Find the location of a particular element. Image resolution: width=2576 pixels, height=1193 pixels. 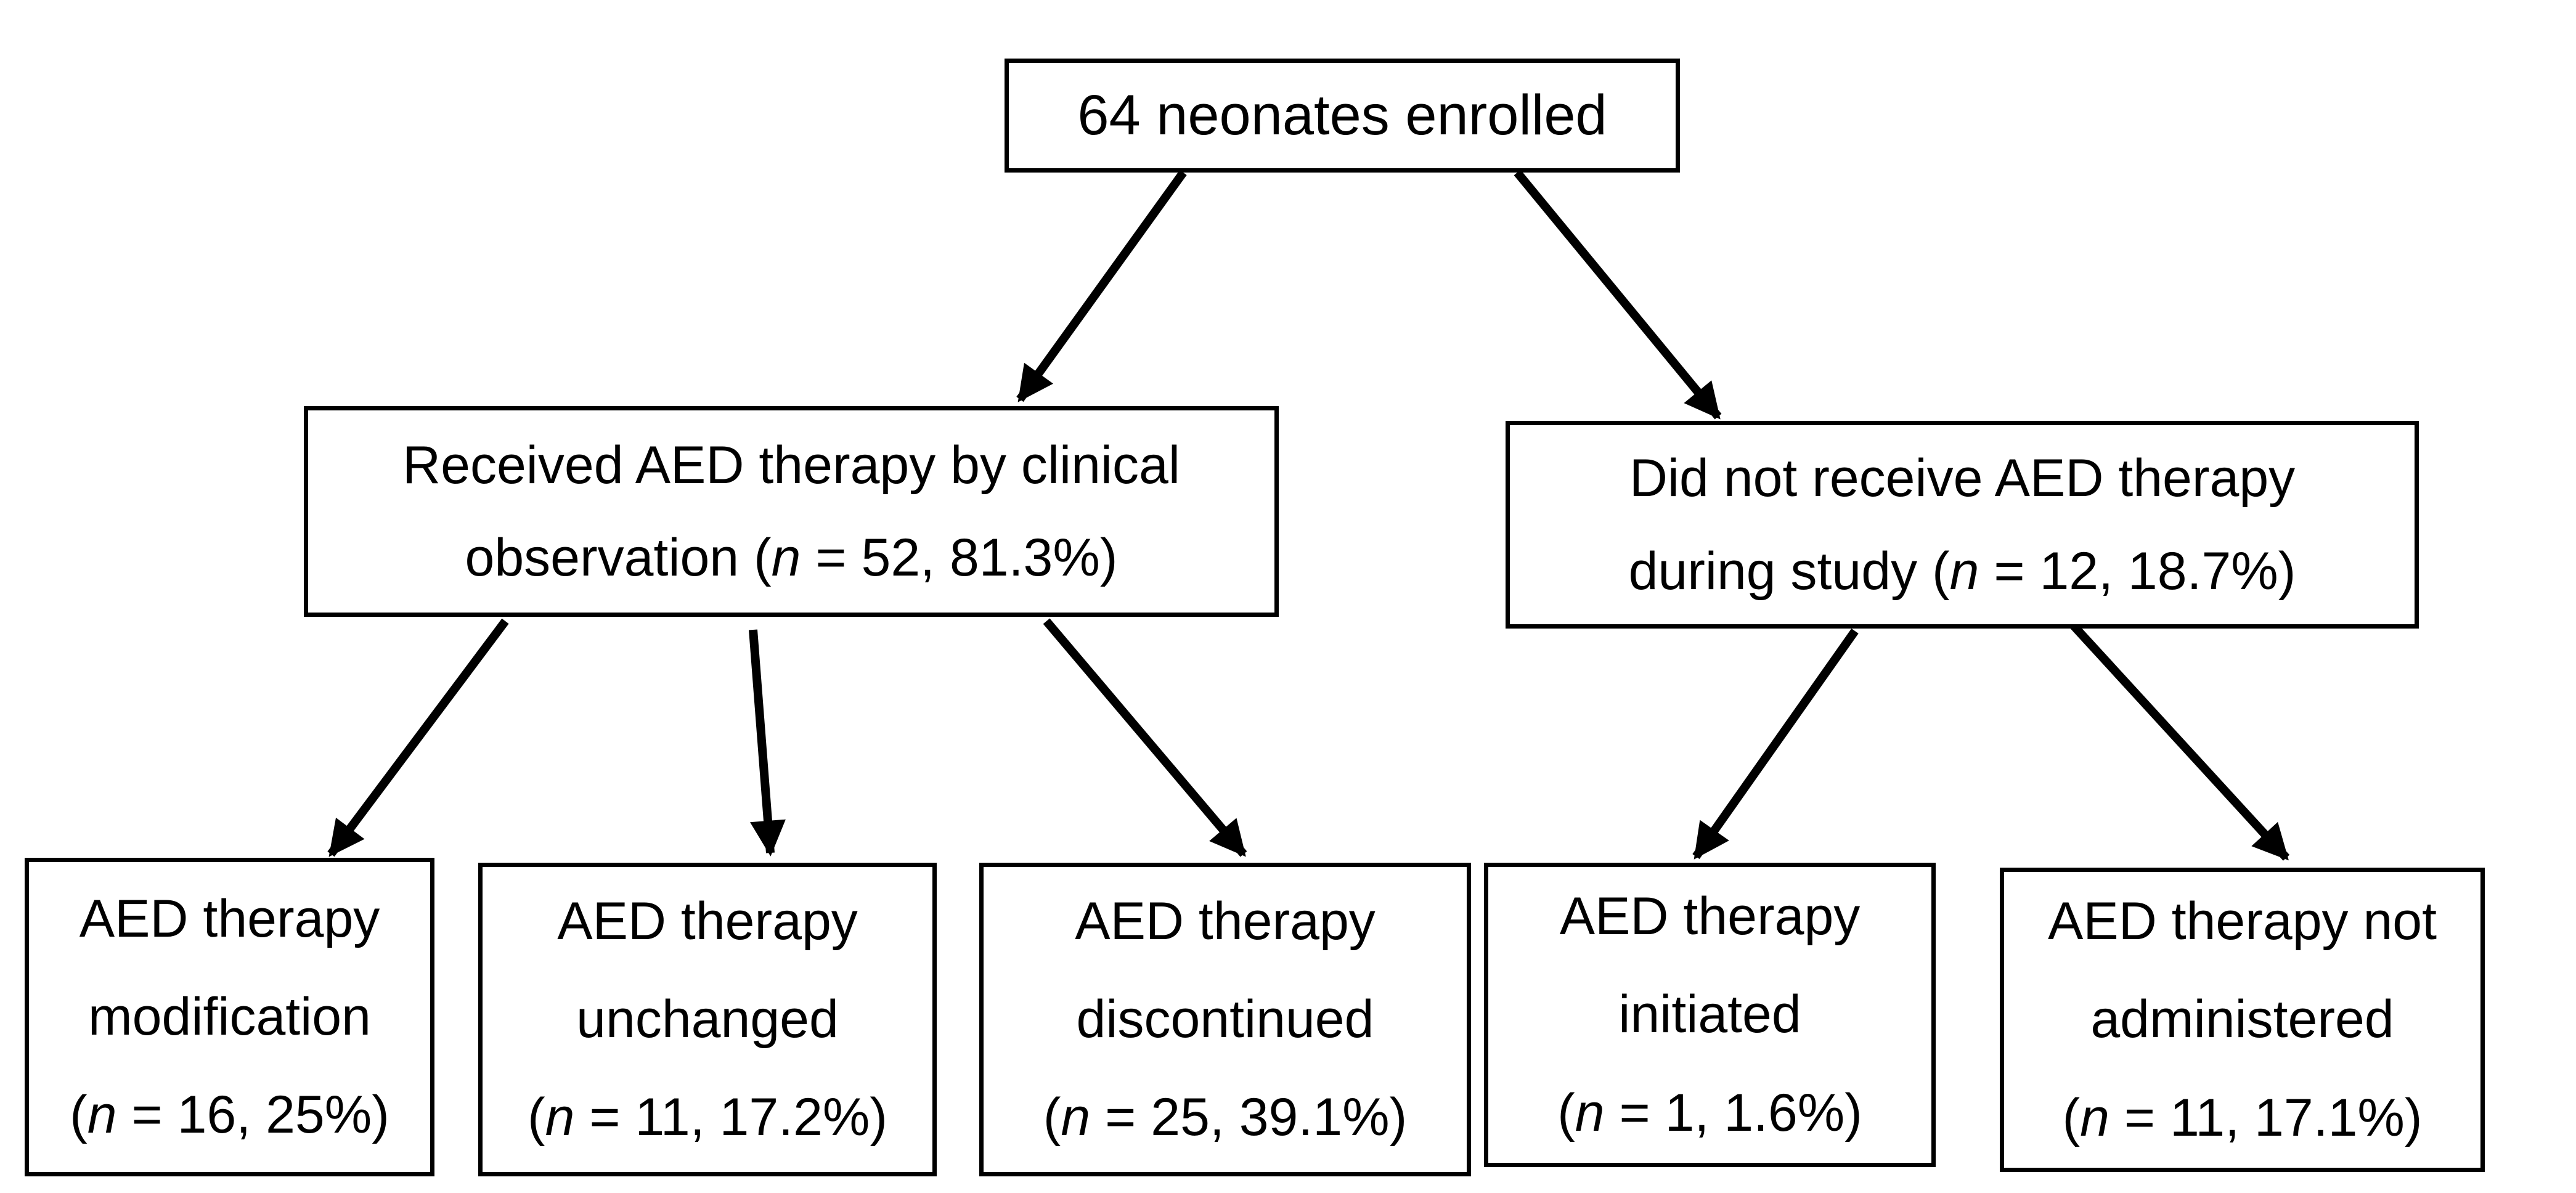

stat-prefix: observation ( is located at coordinates (618, 558).